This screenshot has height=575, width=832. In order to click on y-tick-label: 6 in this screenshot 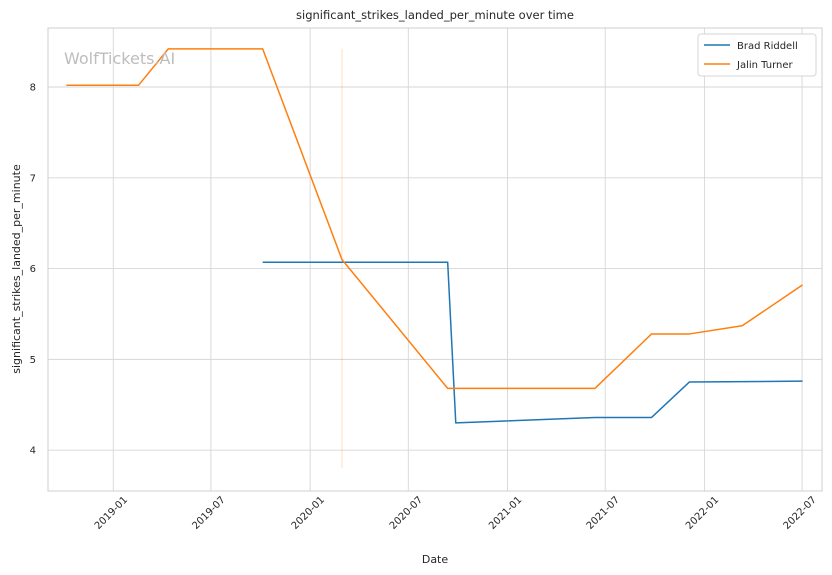, I will do `click(33, 269)`.